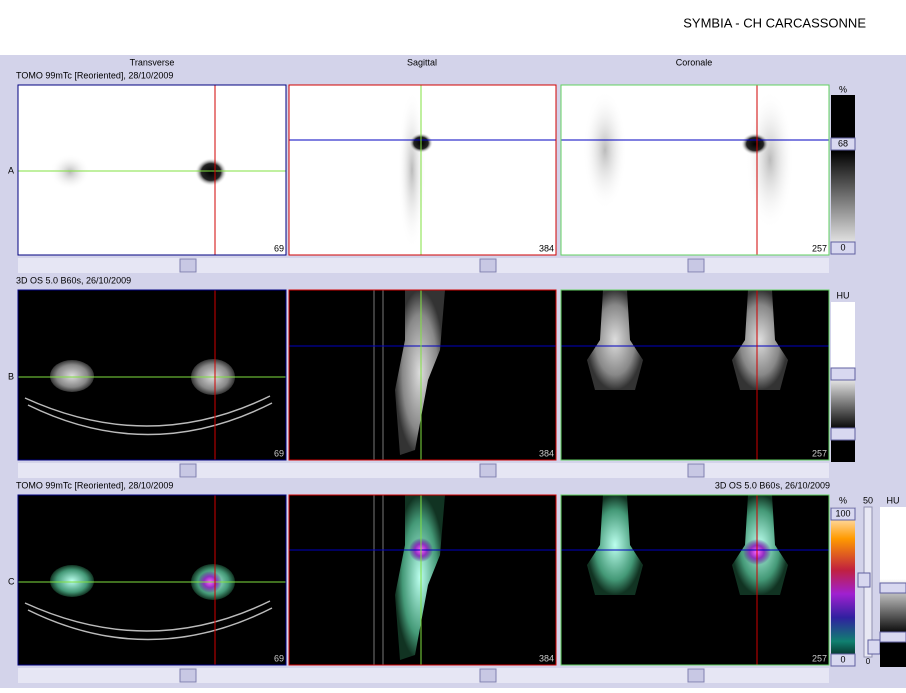 The height and width of the screenshot is (693, 906). Describe the element at coordinates (868, 500) in the screenshot. I see `blend-label: 50` at that location.